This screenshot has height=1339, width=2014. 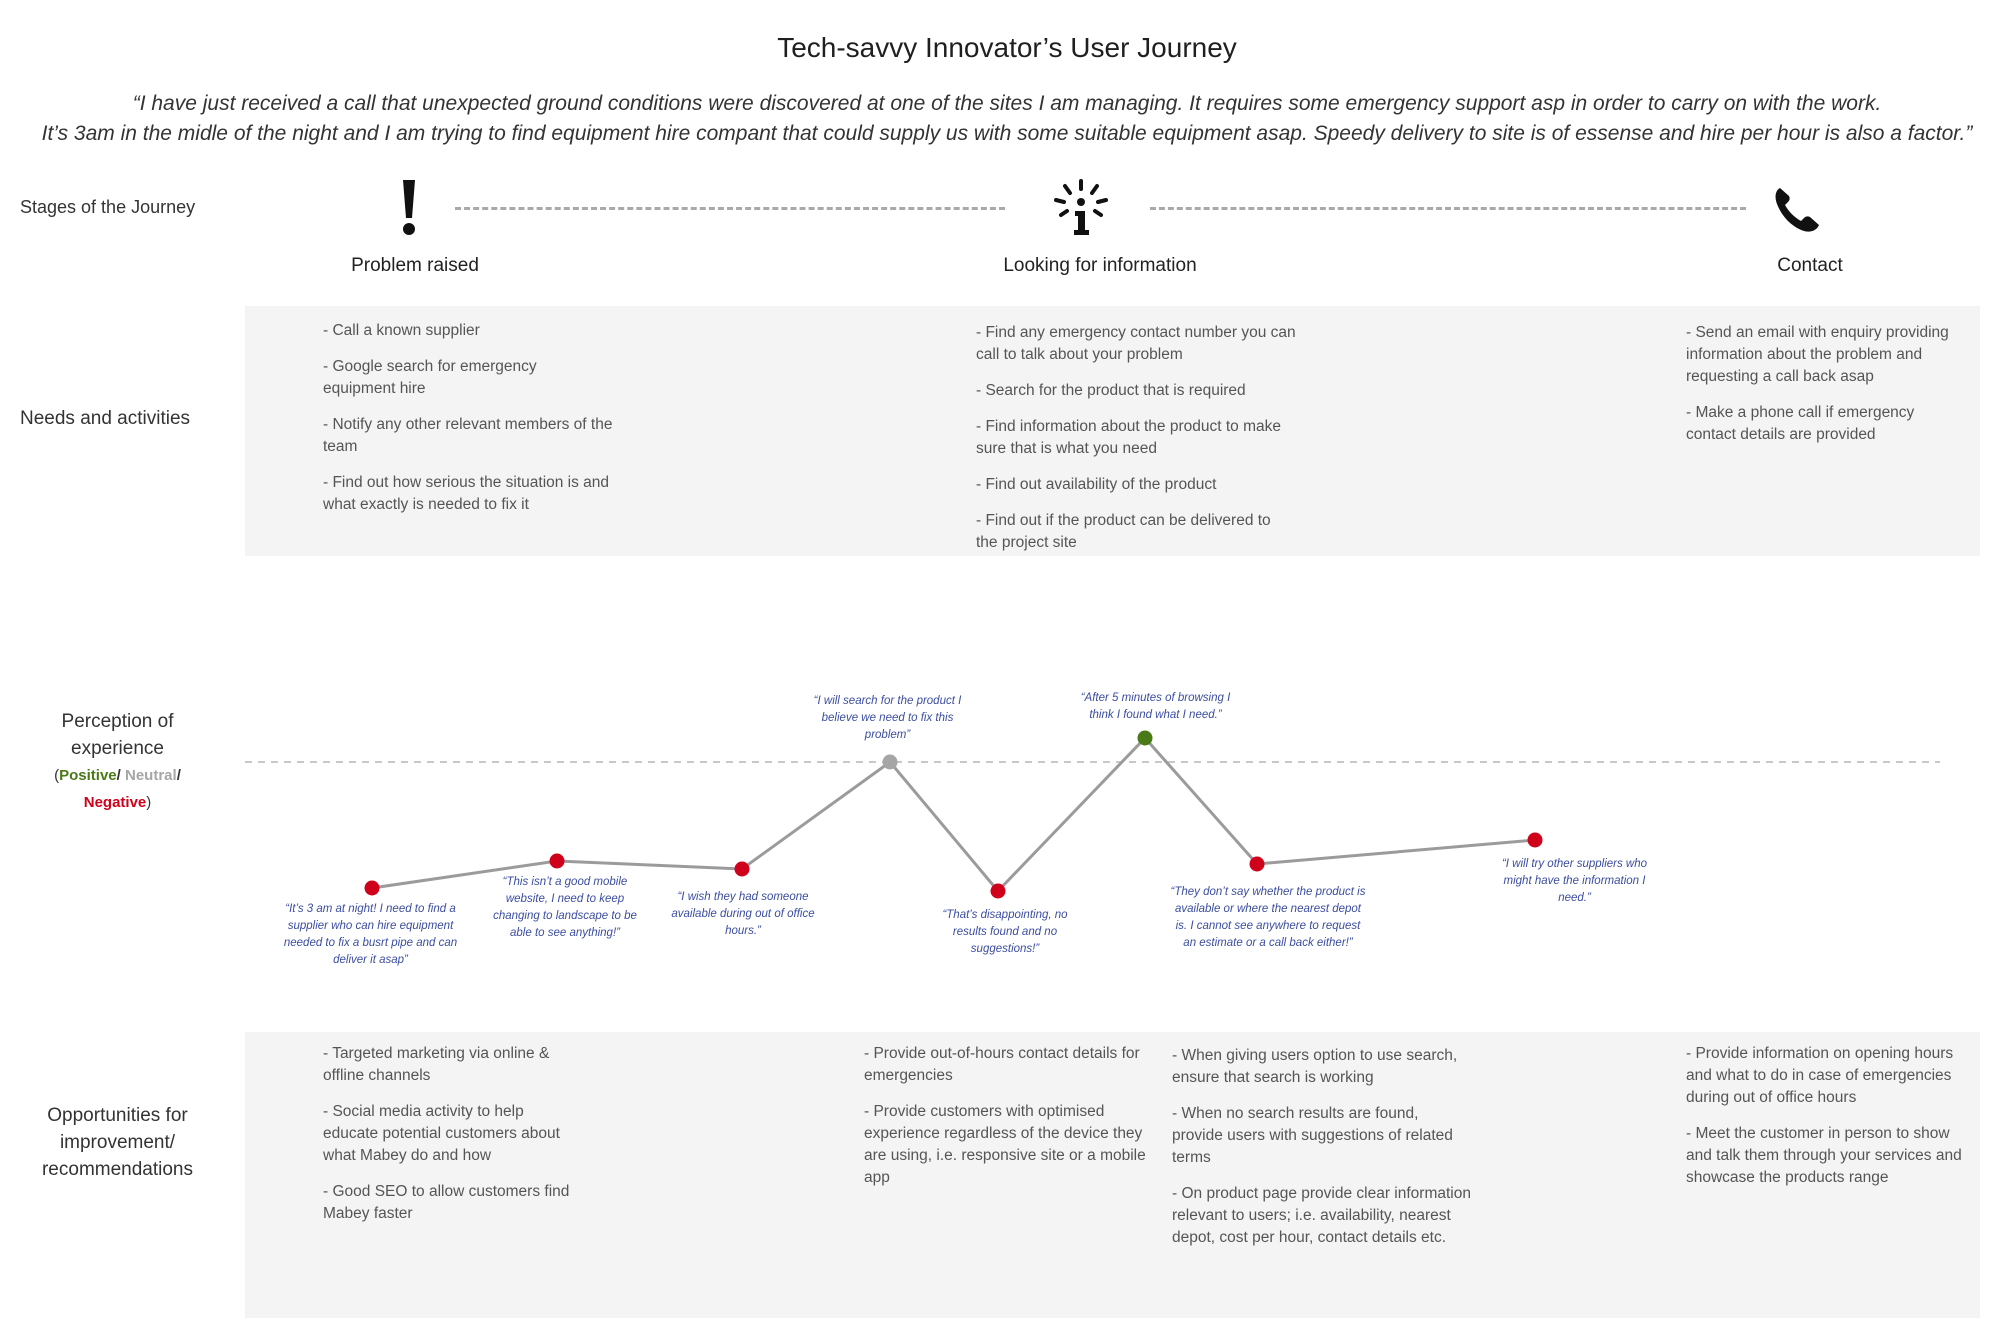 I want to click on legend-paren-close: ), so click(x=149, y=802).